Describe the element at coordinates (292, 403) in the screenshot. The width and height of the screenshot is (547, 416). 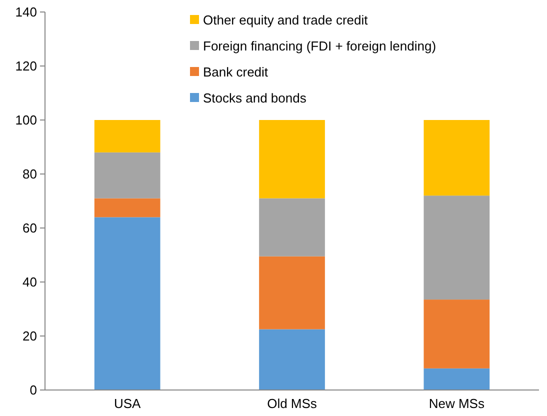
I see `x-tick-label: Old MSs` at that location.